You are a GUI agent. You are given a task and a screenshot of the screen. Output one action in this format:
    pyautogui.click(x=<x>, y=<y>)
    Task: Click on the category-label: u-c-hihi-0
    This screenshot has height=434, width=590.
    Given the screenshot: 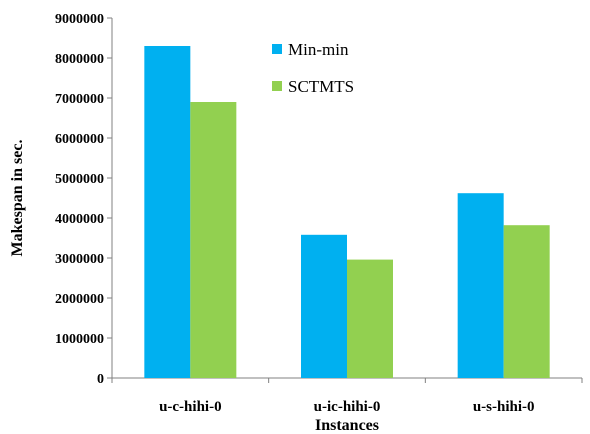 What is the action you would take?
    pyautogui.click(x=190, y=407)
    